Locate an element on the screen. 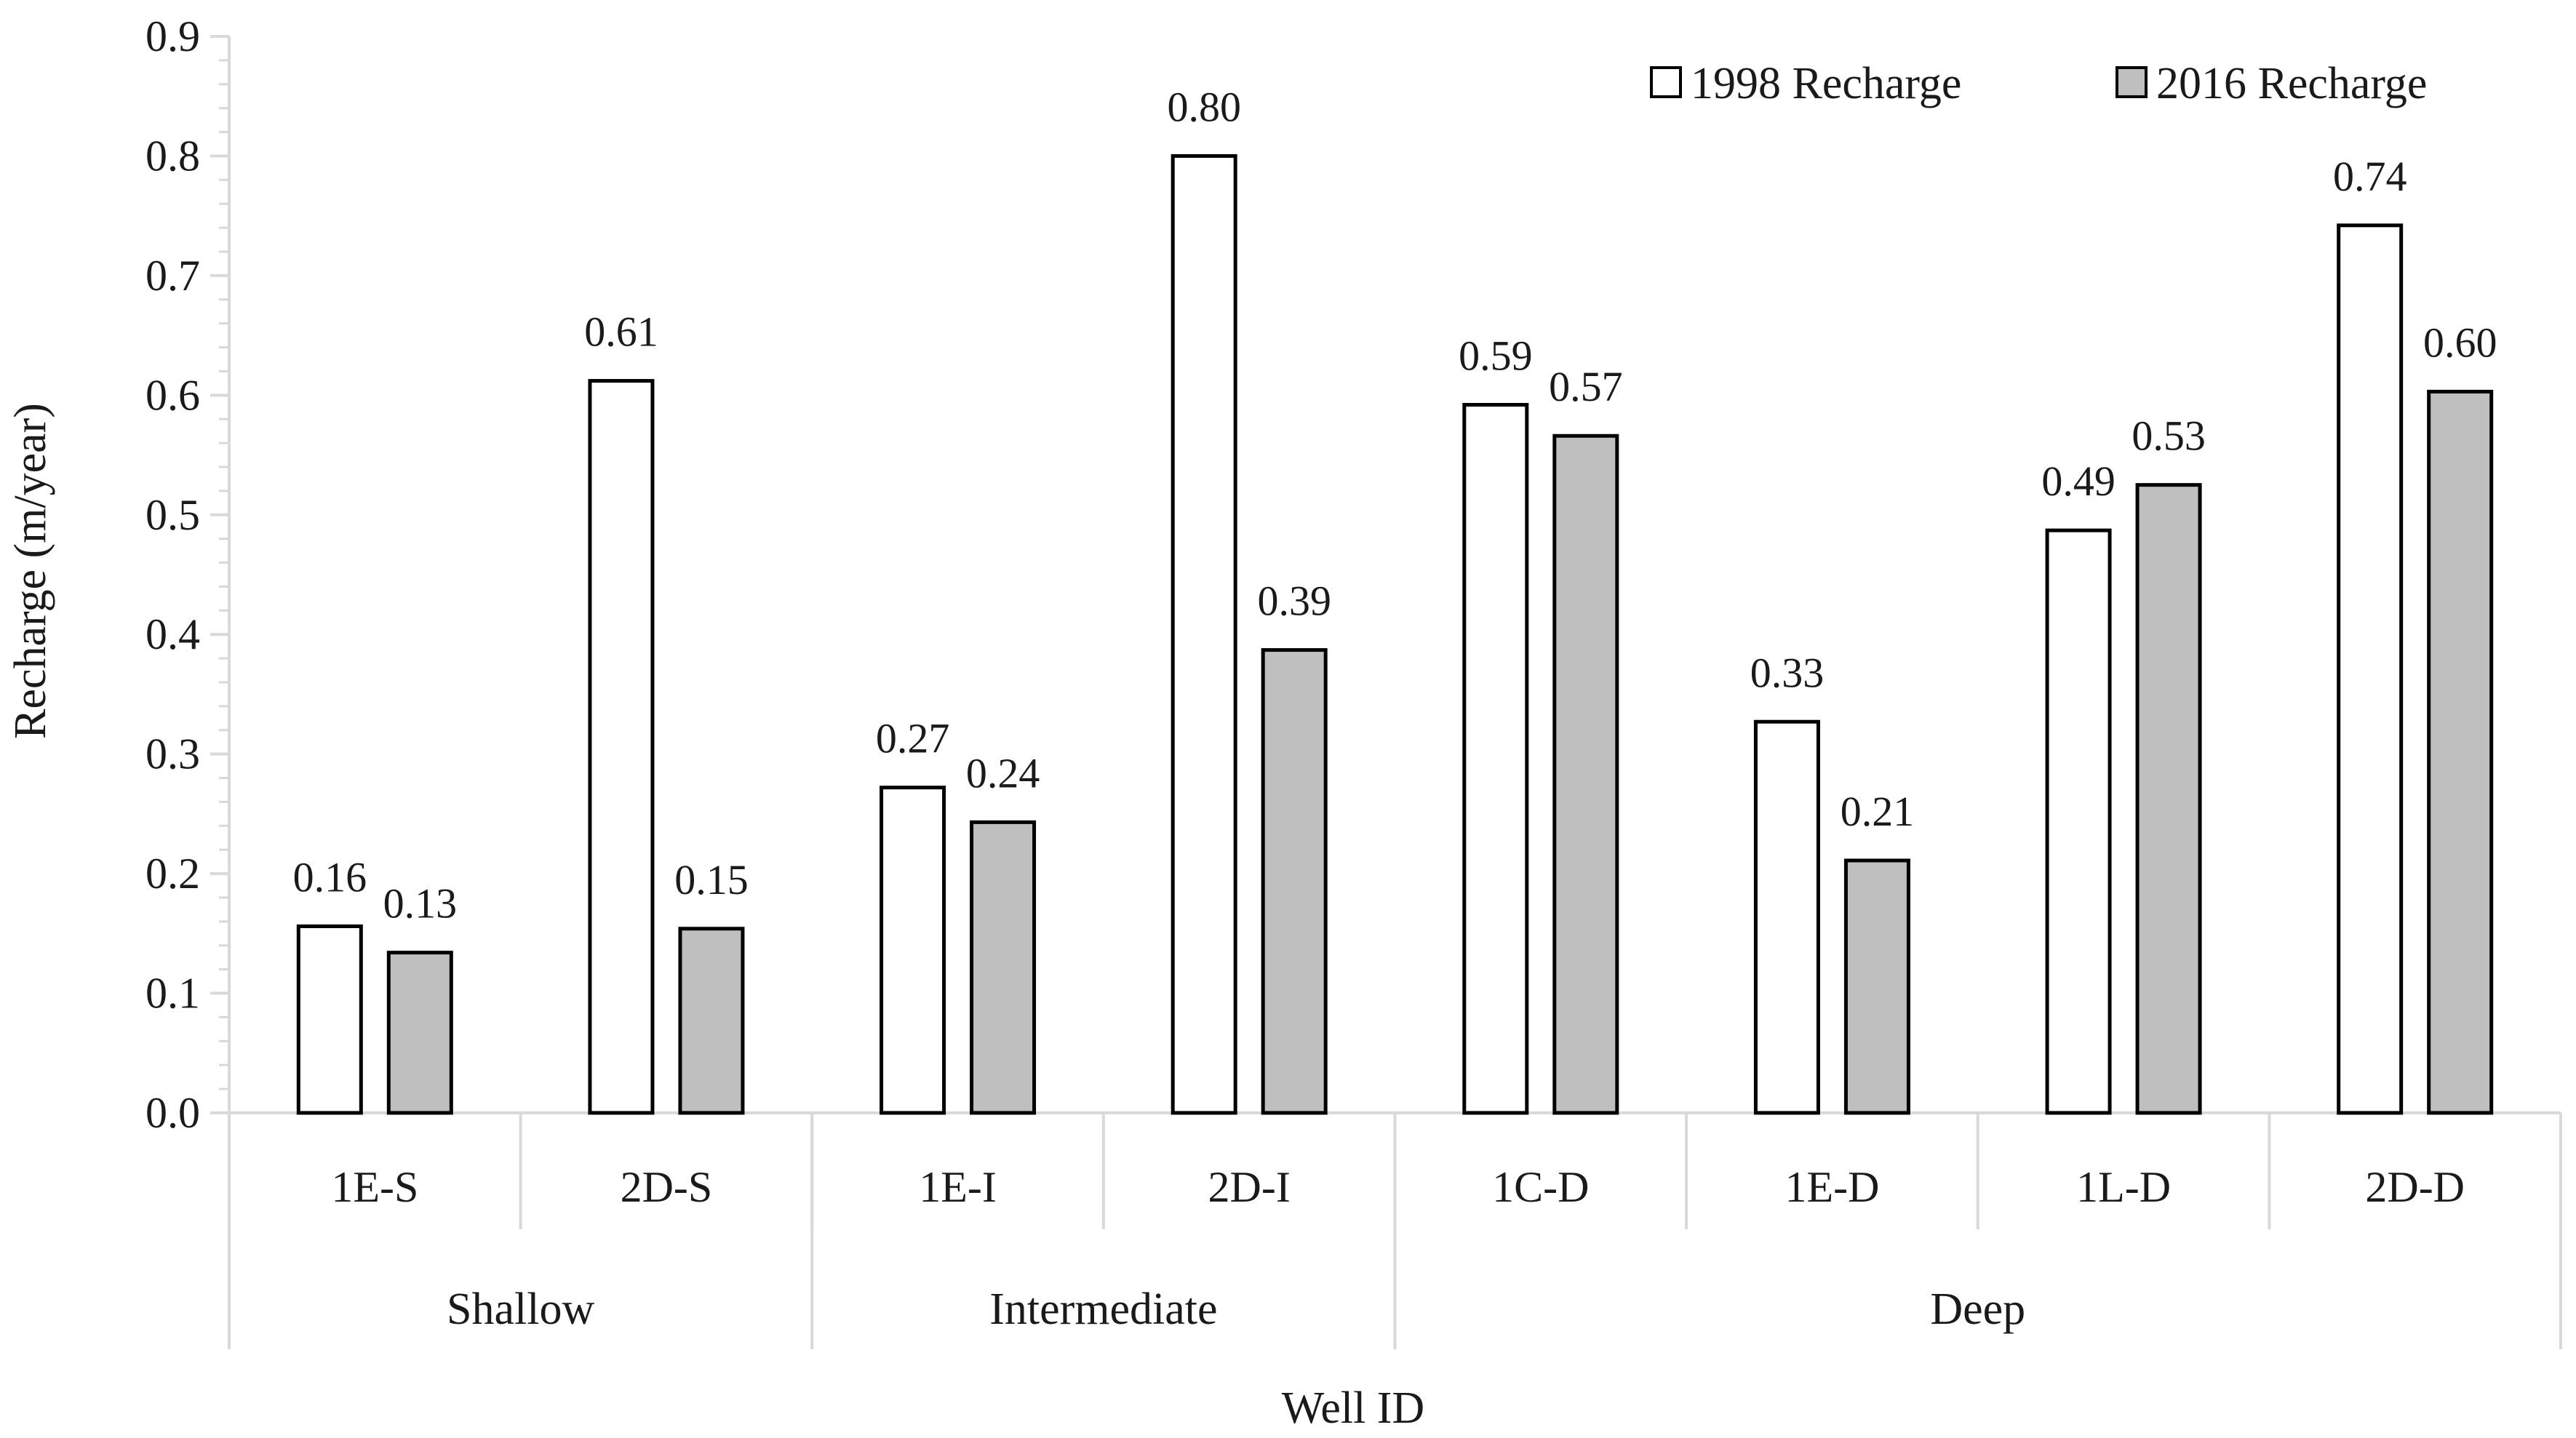 Image resolution: width=2576 pixels, height=1438 pixels. data-label: 0.15 is located at coordinates (711, 879).